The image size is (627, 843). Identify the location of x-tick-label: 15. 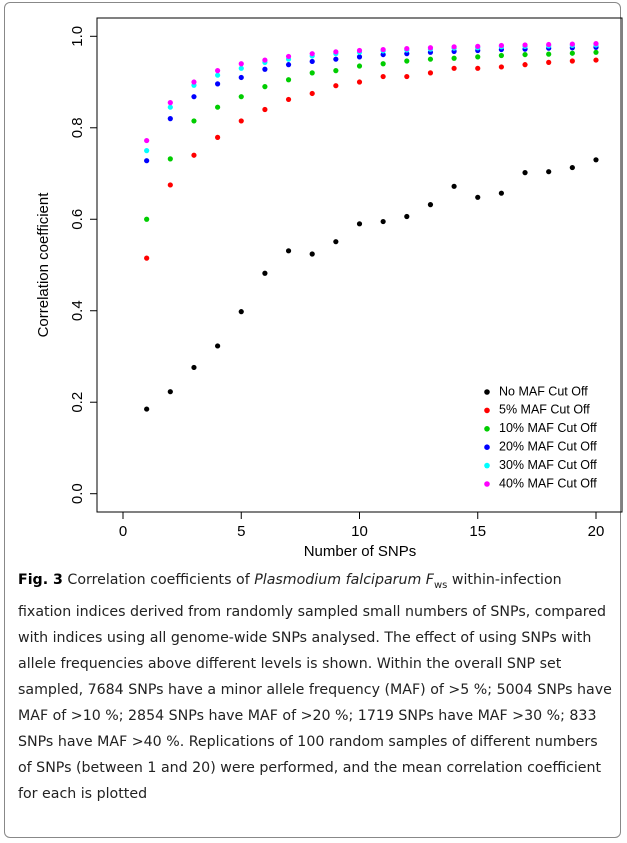
(477, 531).